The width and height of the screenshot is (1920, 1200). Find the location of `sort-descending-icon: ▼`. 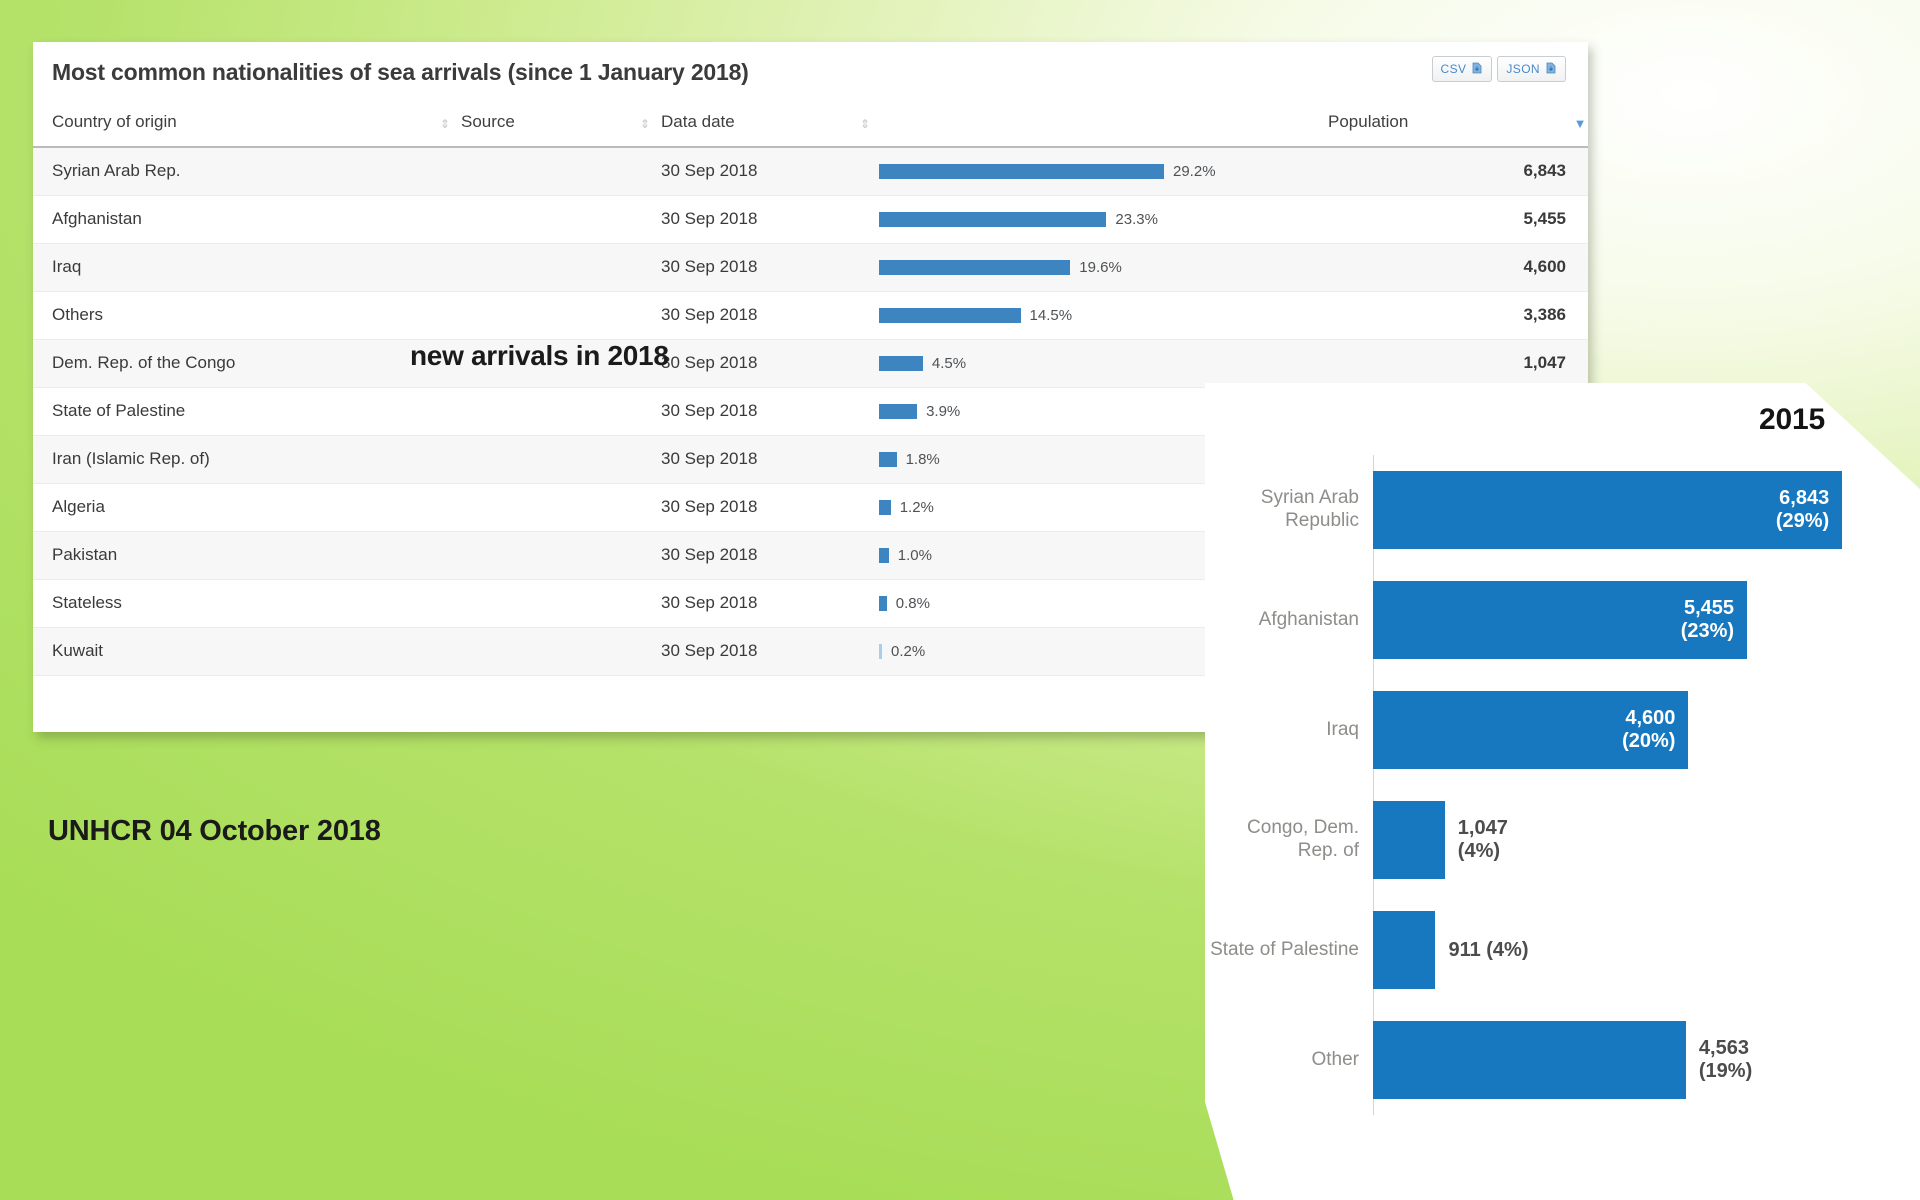

sort-descending-icon: ▼ is located at coordinates (1580, 123).